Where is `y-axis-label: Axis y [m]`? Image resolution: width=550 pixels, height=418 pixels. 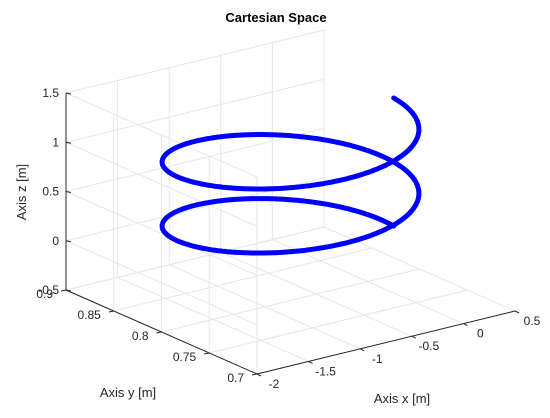
y-axis-label: Axis y [m] is located at coordinates (128, 392).